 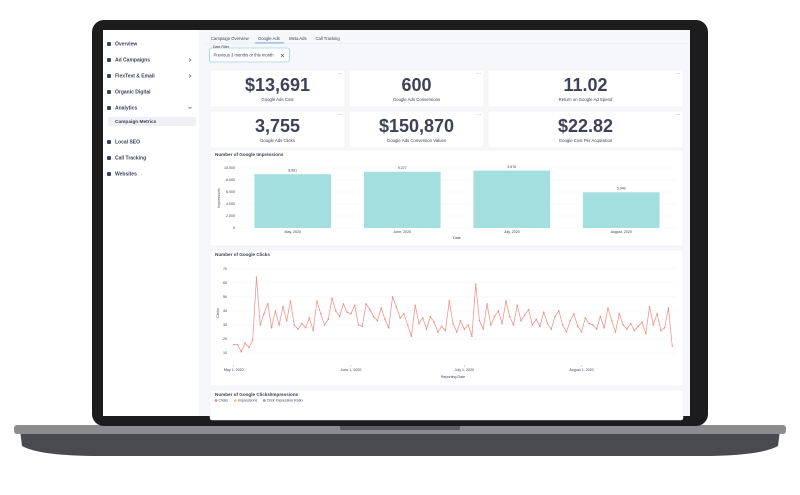 What do you see at coordinates (230, 38) in the screenshot?
I see `tab: Campaign Overview` at bounding box center [230, 38].